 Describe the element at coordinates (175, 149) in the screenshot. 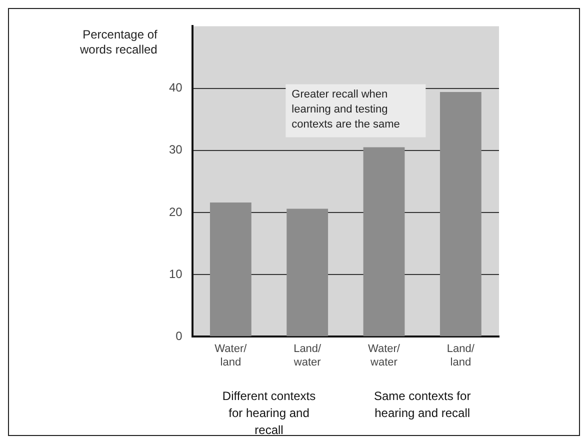

I see `y-tick-label: 30` at that location.